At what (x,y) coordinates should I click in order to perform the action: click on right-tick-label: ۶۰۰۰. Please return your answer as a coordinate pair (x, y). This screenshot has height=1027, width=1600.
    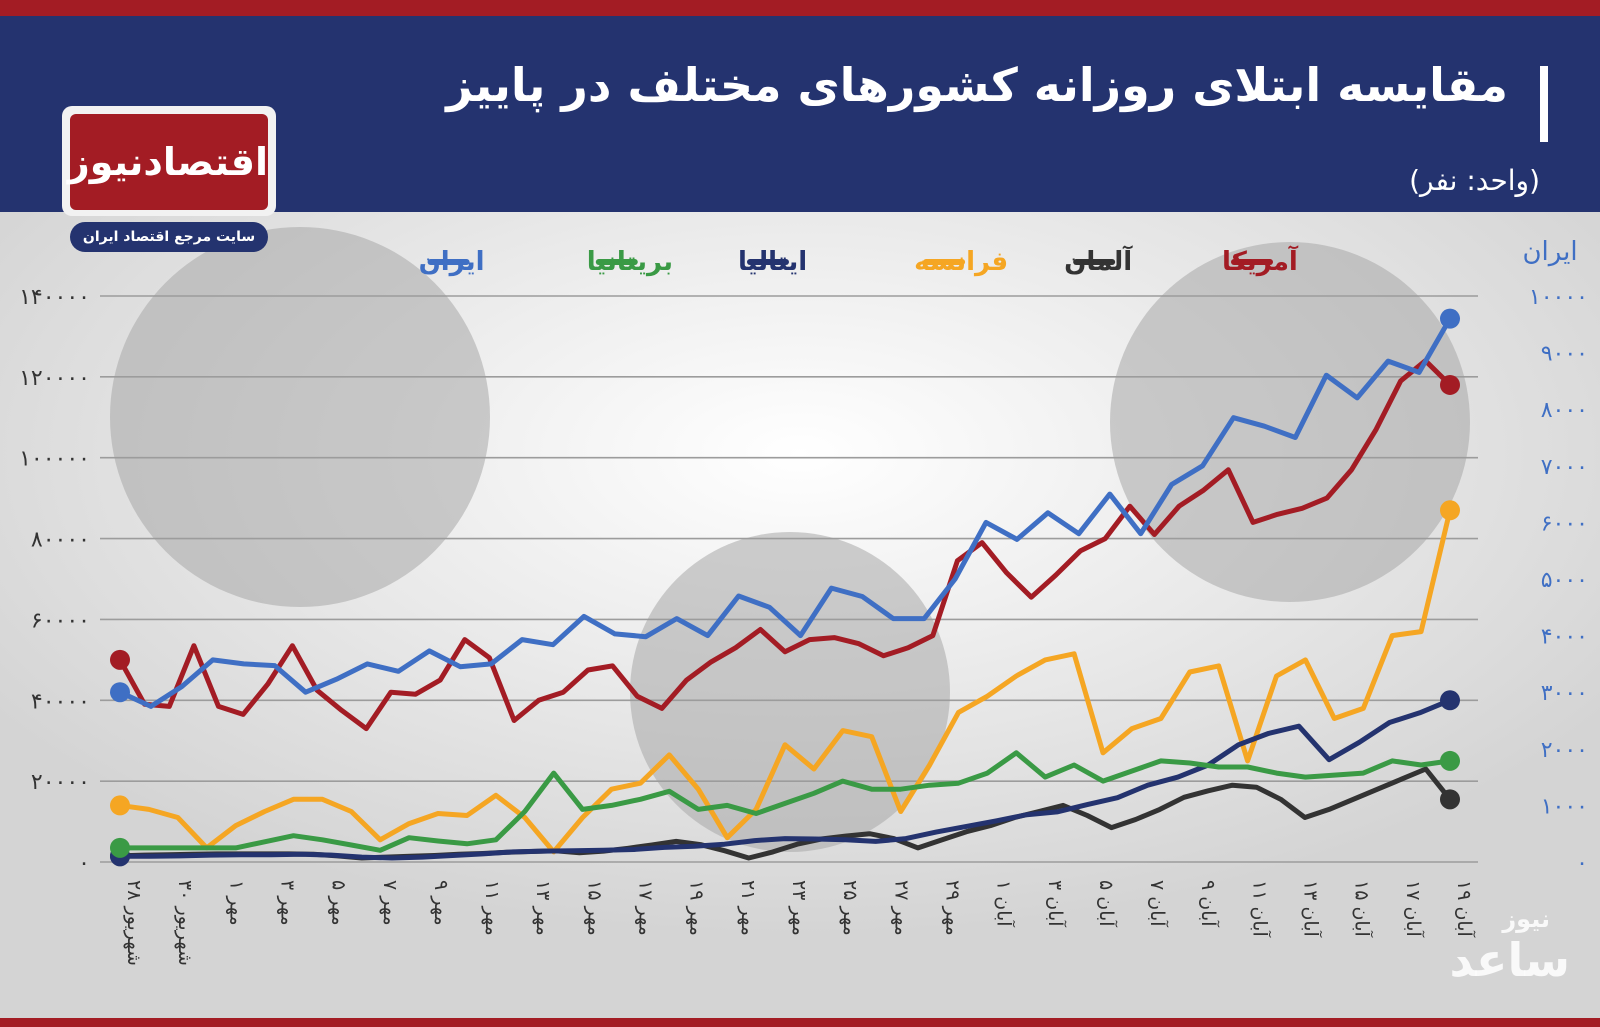
    Looking at the image, I should click on (1564, 523).